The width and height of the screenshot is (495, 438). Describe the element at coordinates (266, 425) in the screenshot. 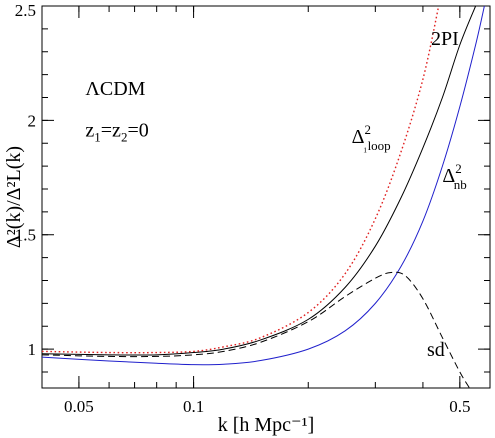

I see `x-axis-label: k [h Mpc⁻¹]` at that location.